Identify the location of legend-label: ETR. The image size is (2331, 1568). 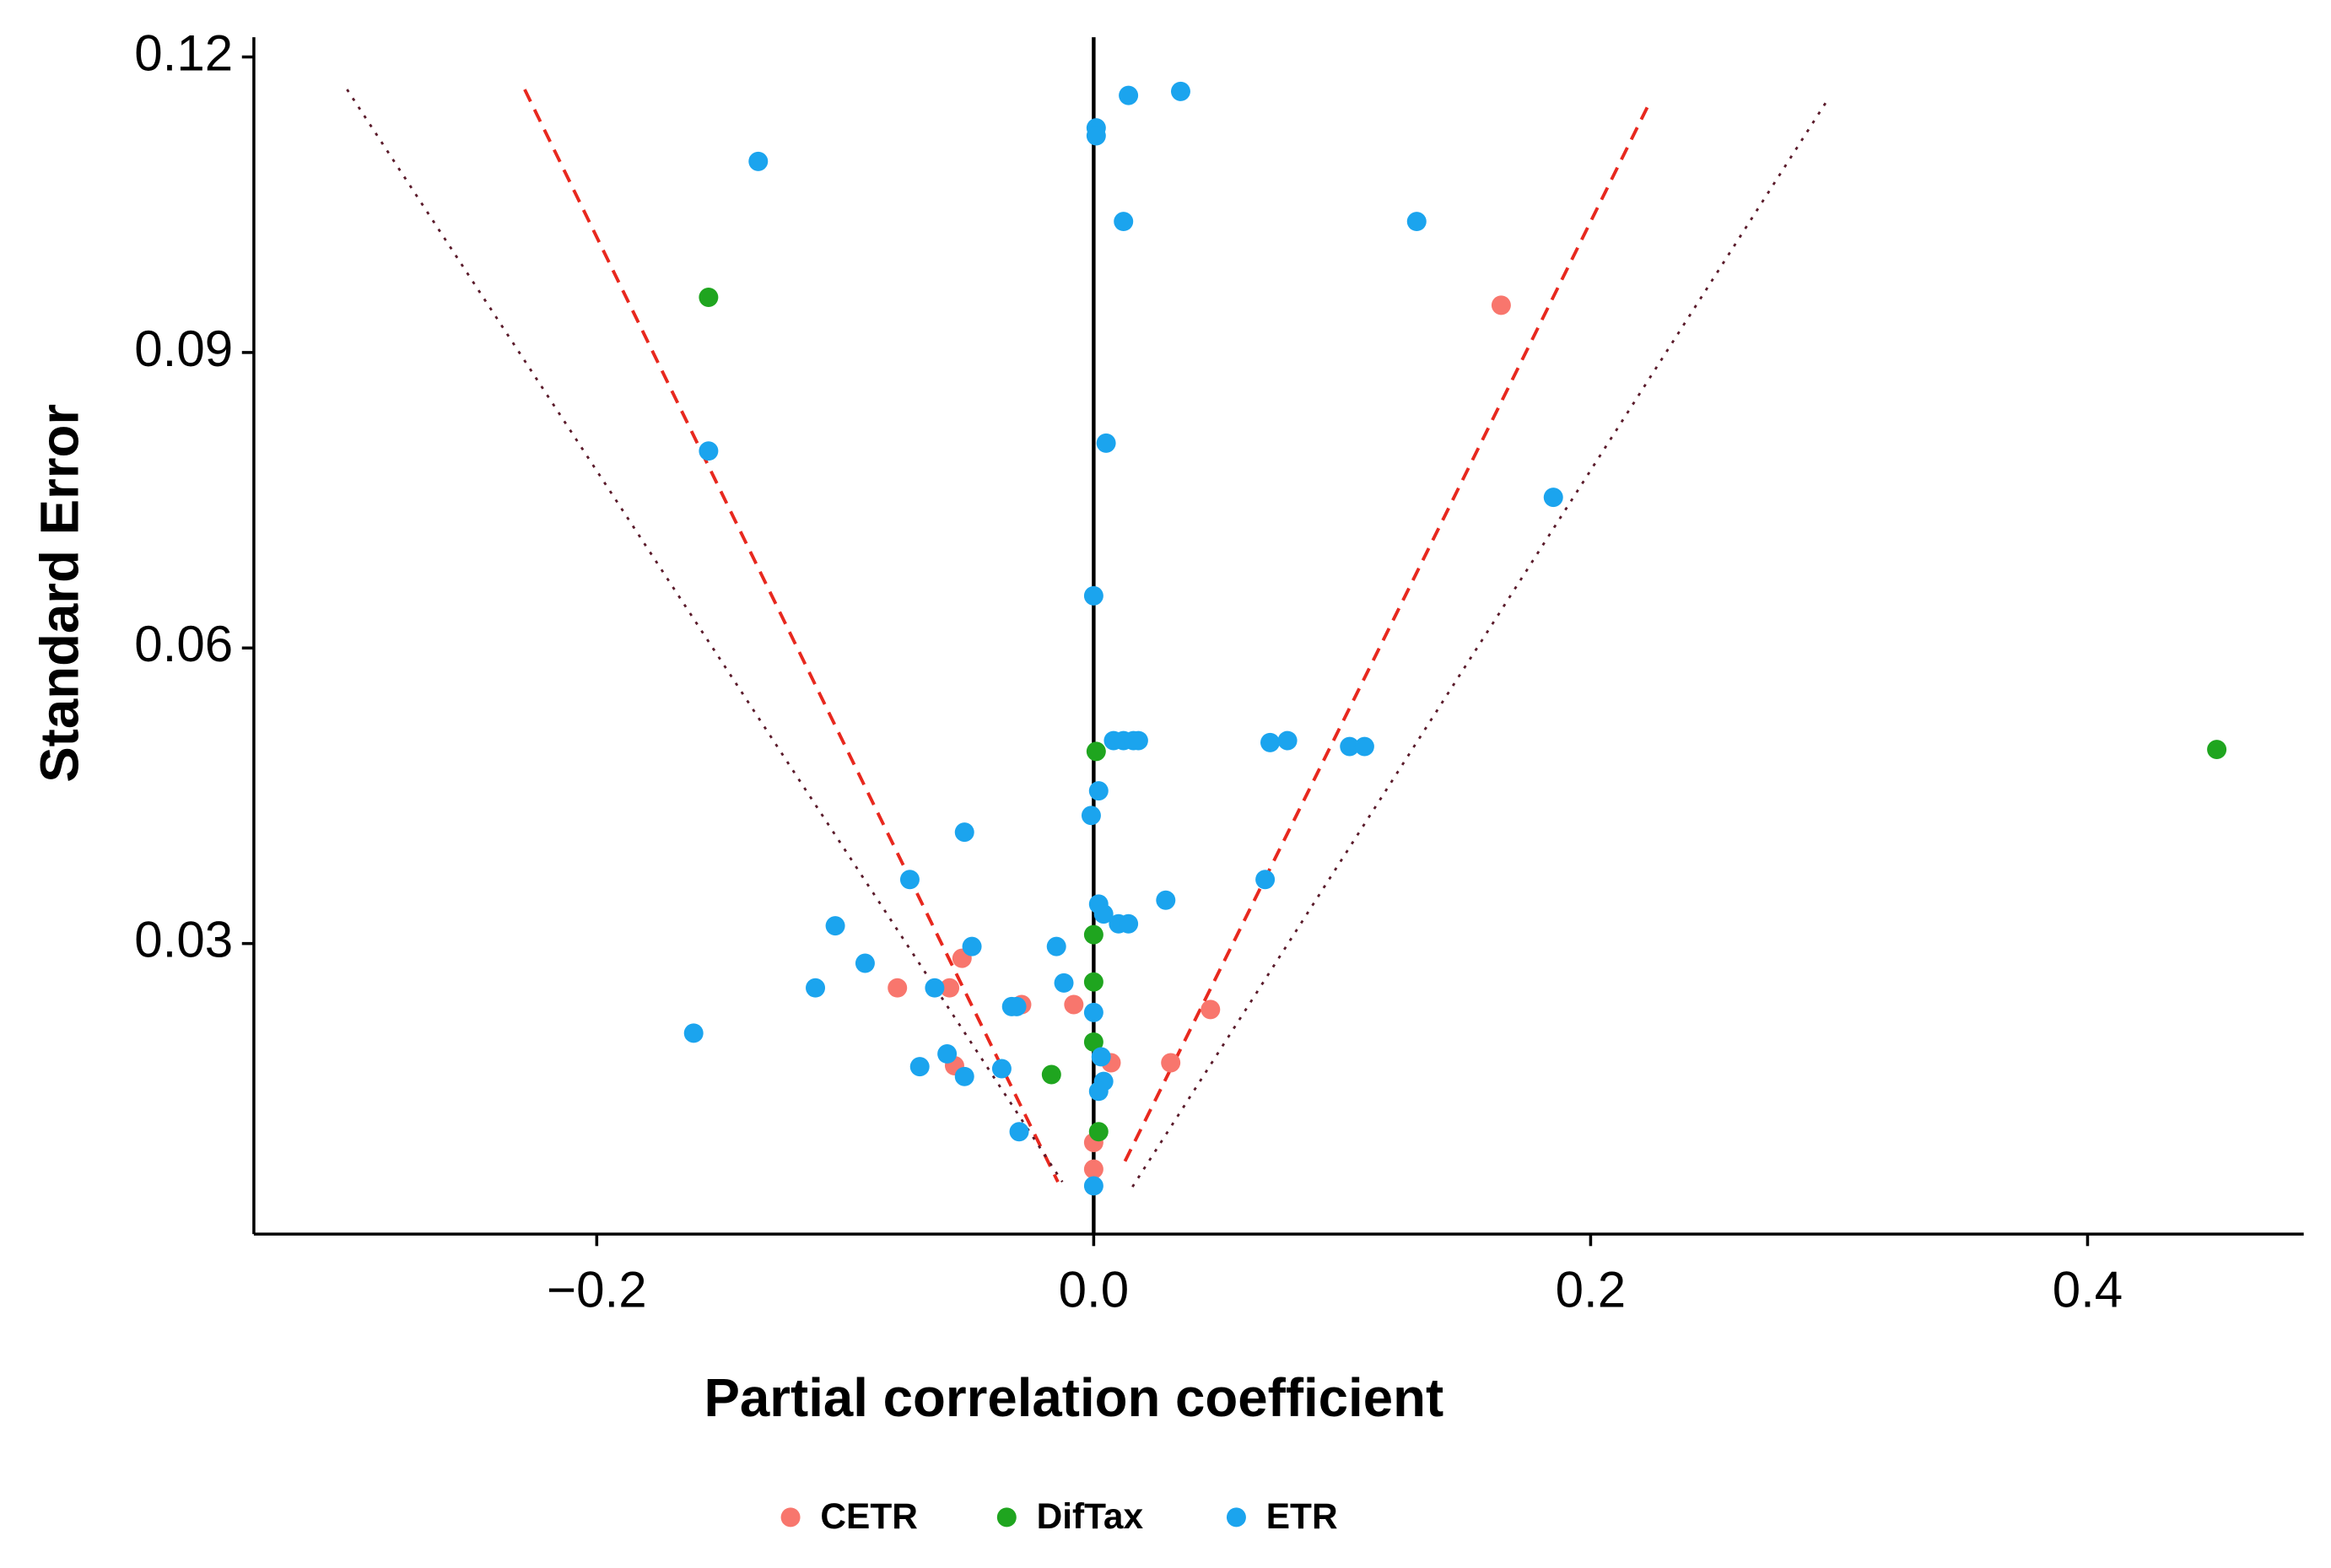
(1302, 1516).